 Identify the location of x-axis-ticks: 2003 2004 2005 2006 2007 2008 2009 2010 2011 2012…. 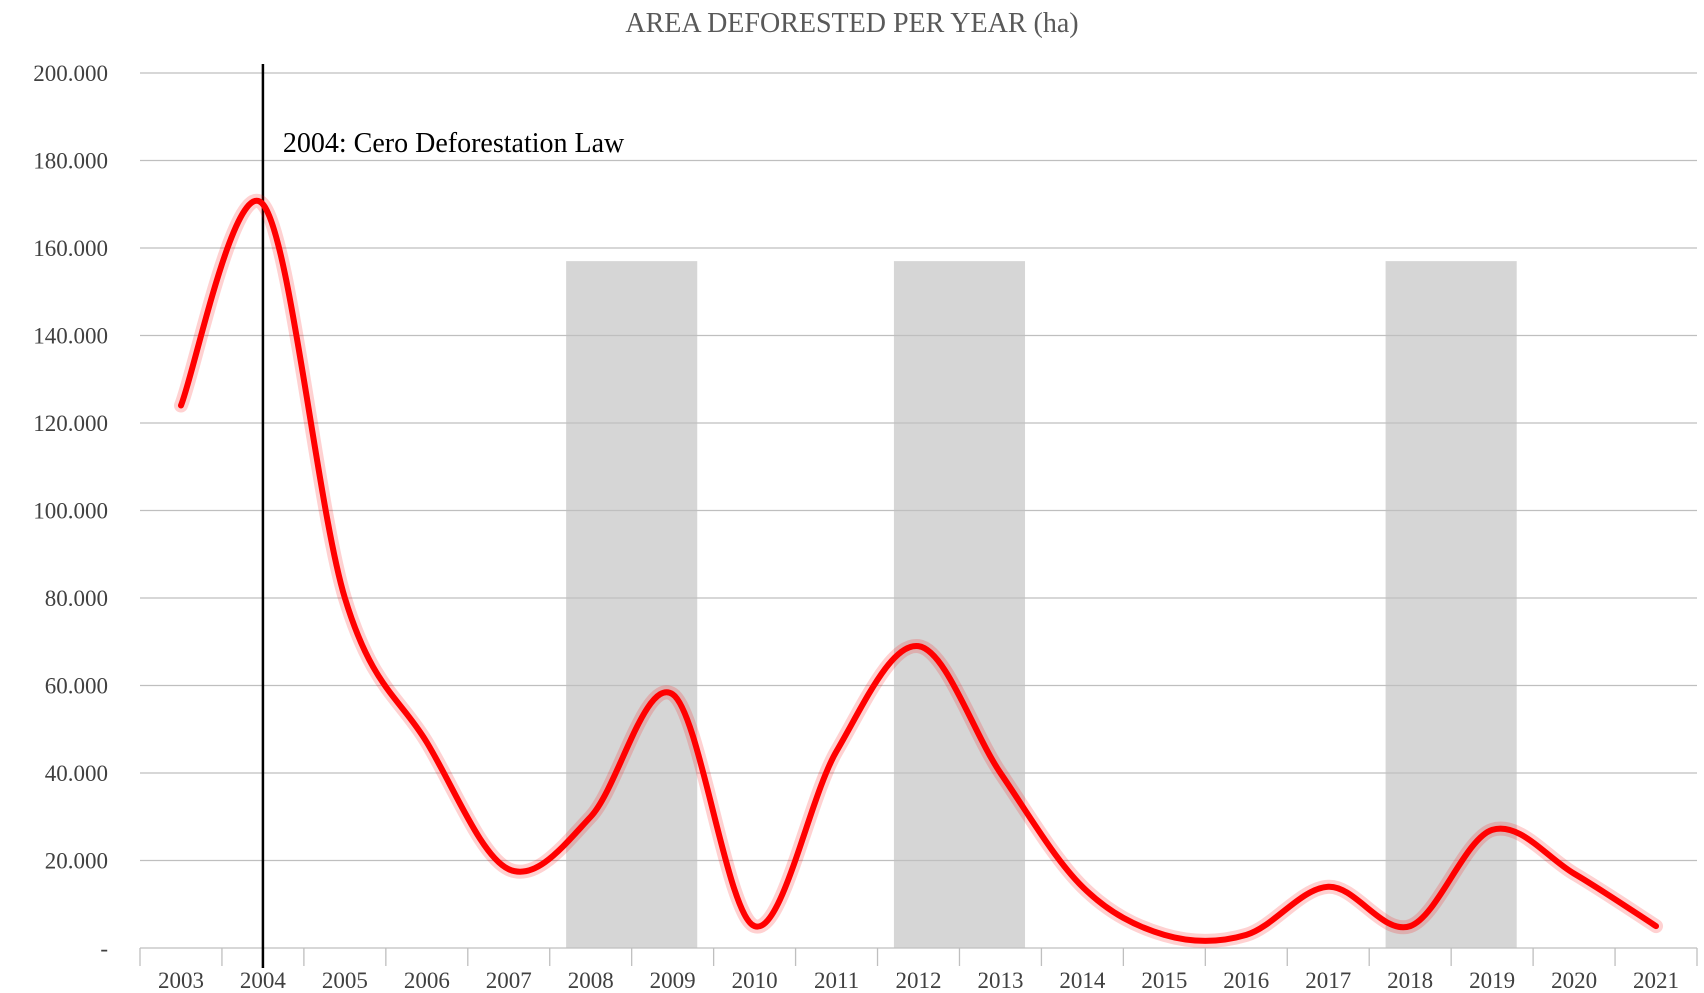
(918, 970).